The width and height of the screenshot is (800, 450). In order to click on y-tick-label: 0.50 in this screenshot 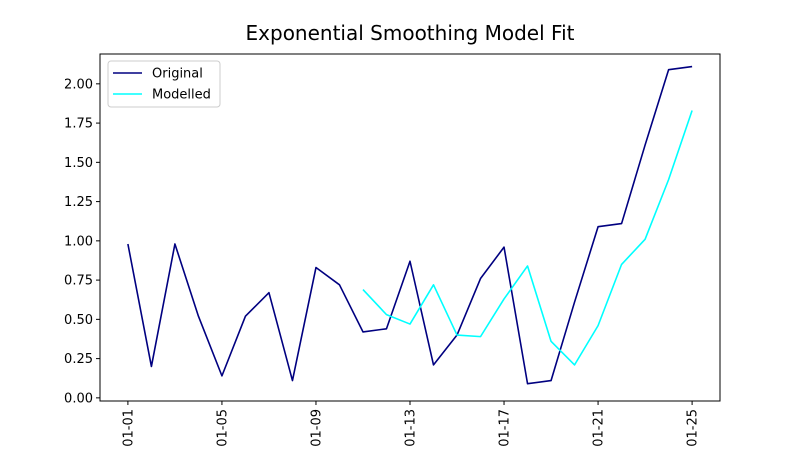, I will do `click(78, 320)`.